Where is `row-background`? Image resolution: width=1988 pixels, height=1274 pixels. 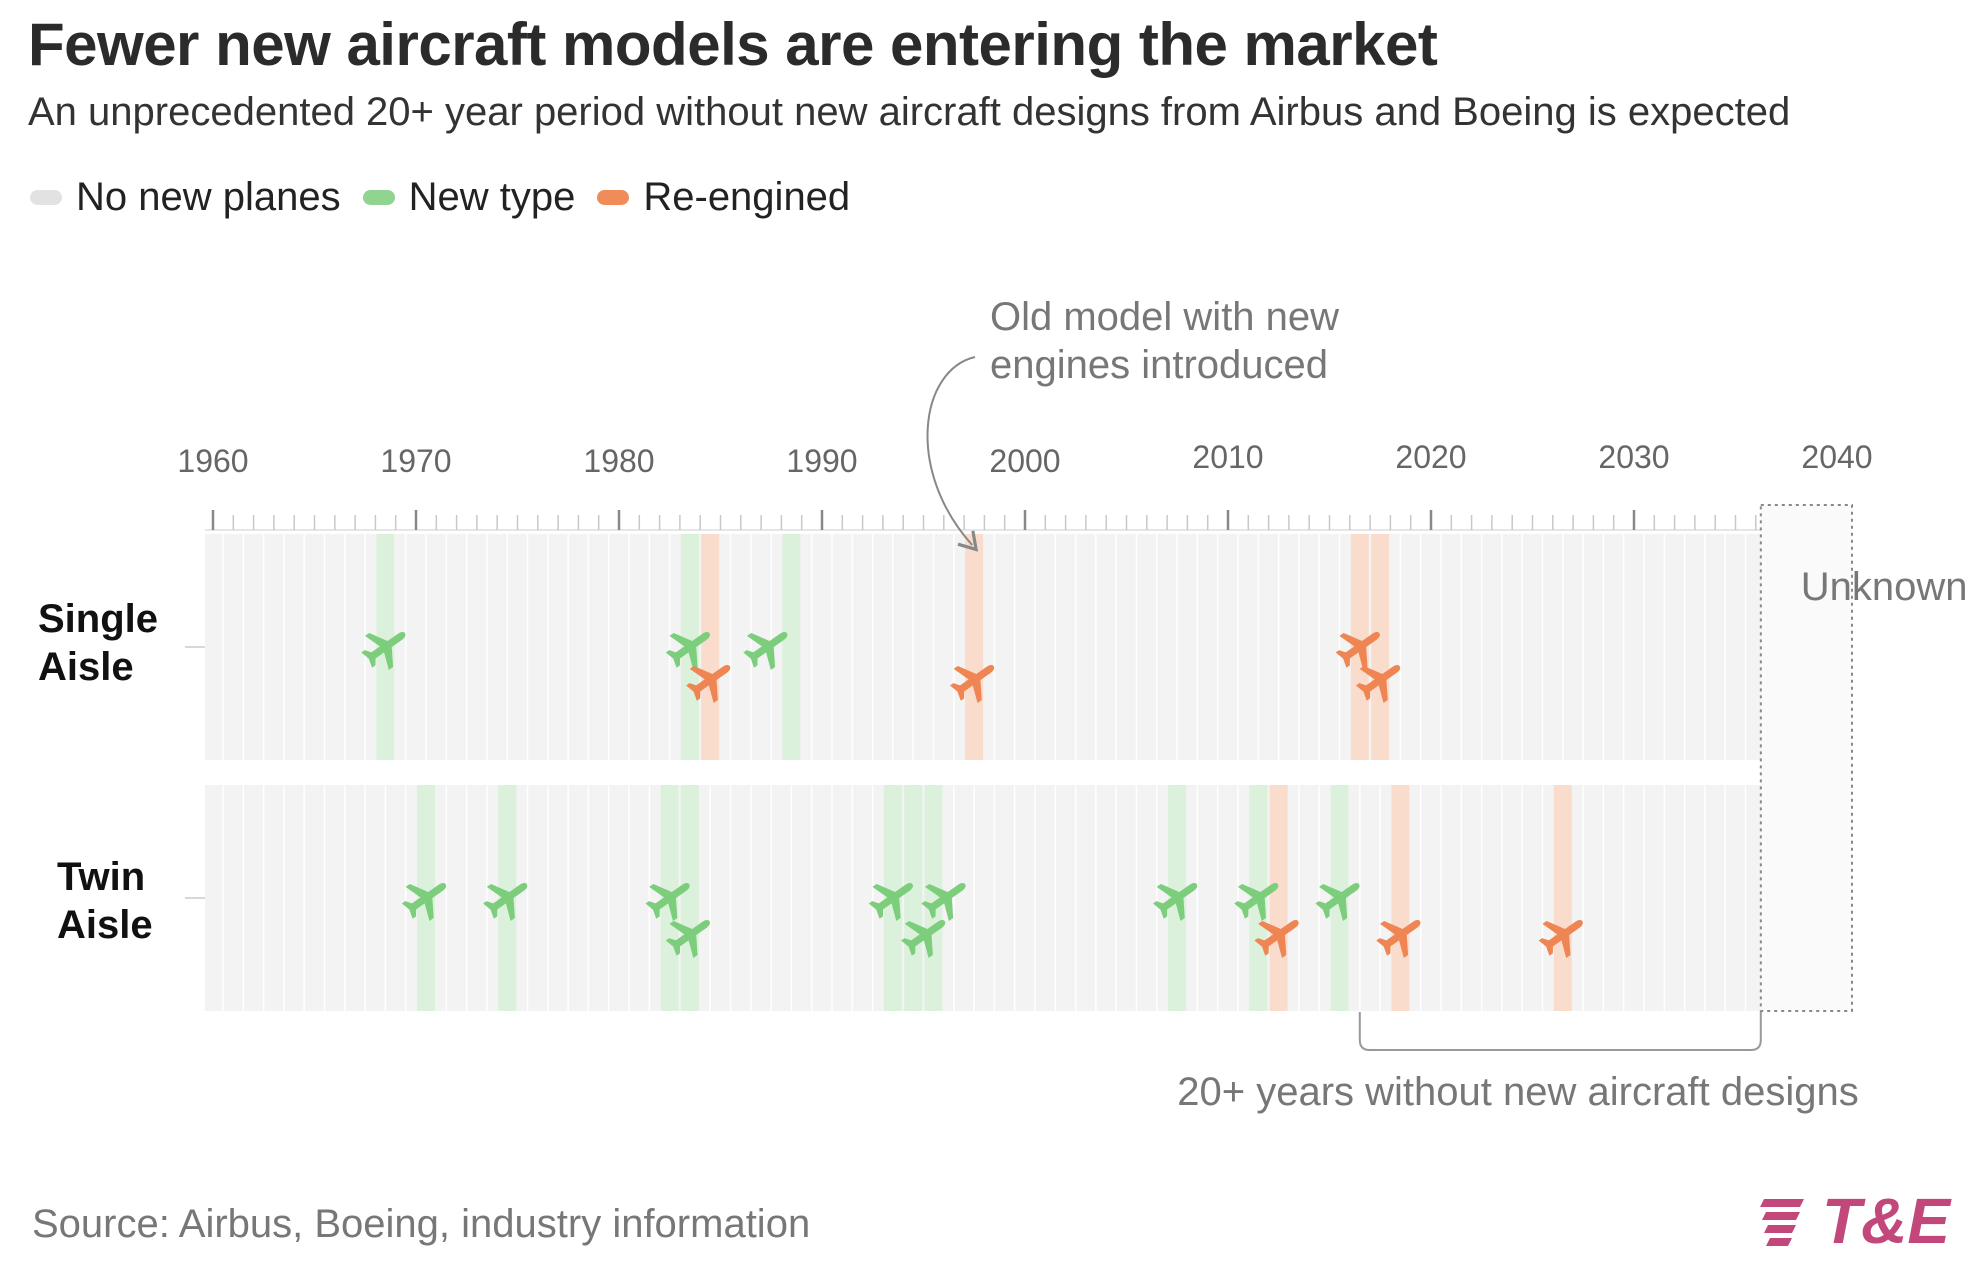
row-background is located at coordinates (983, 898).